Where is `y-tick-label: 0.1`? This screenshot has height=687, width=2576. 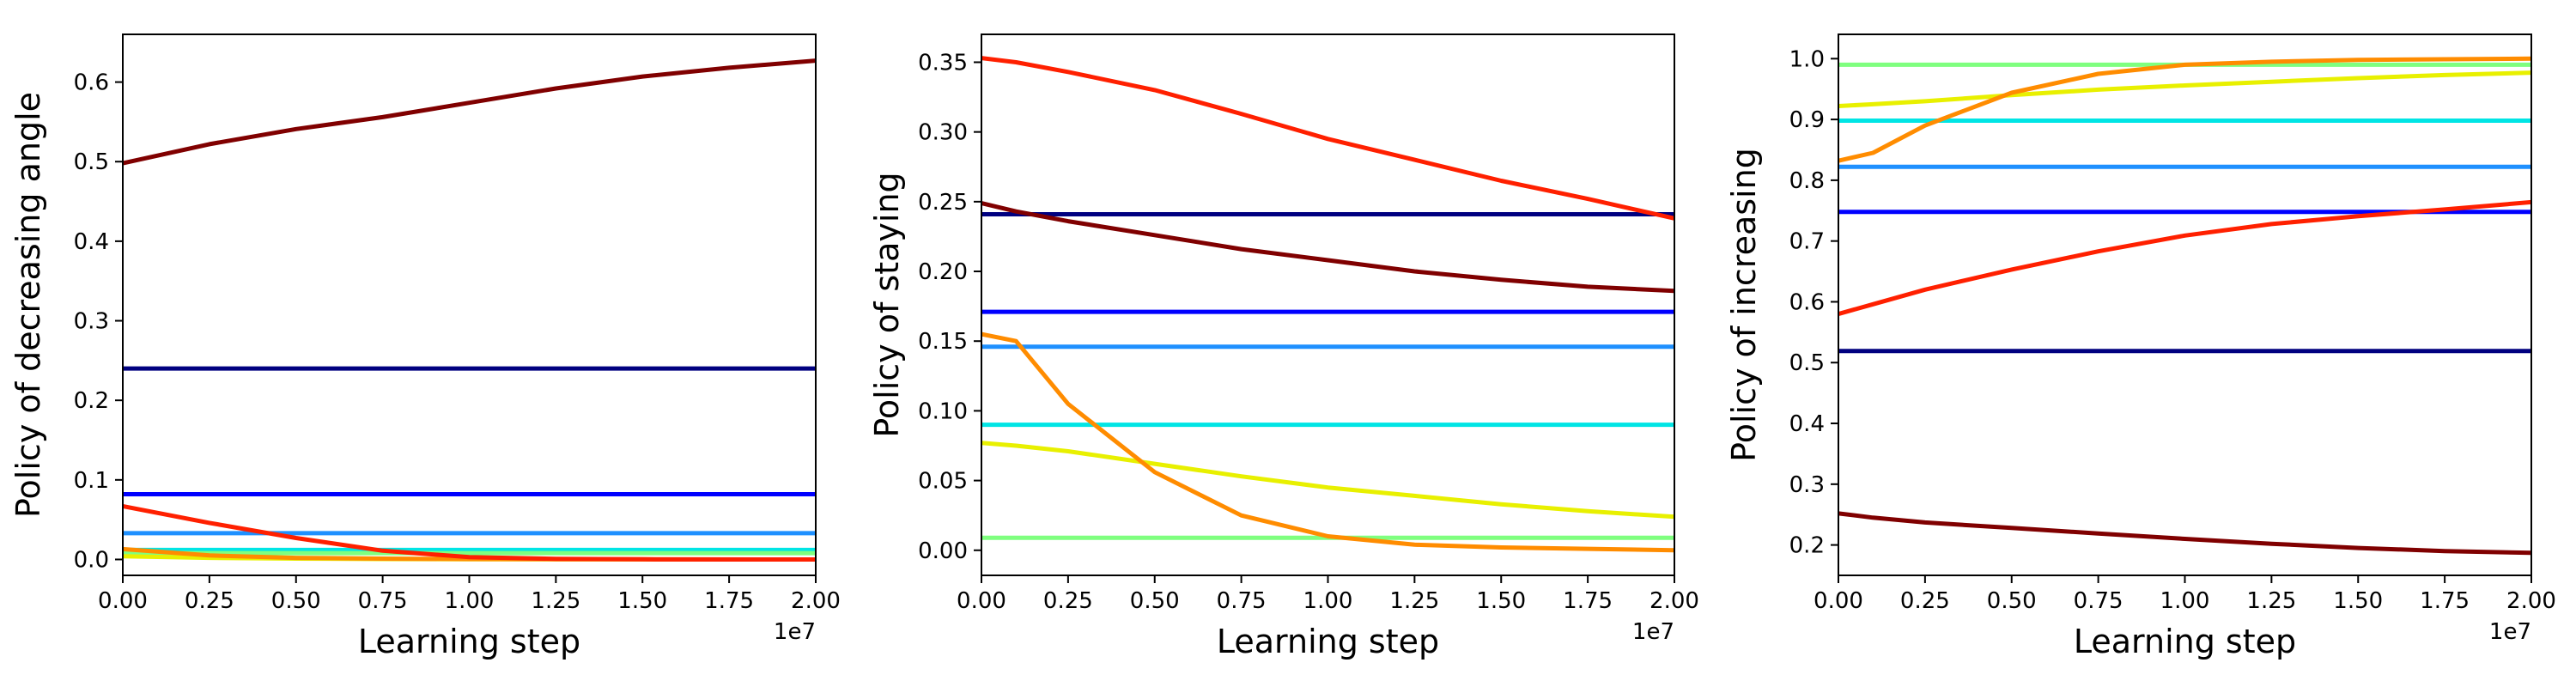
y-tick-label: 0.1 is located at coordinates (91, 481).